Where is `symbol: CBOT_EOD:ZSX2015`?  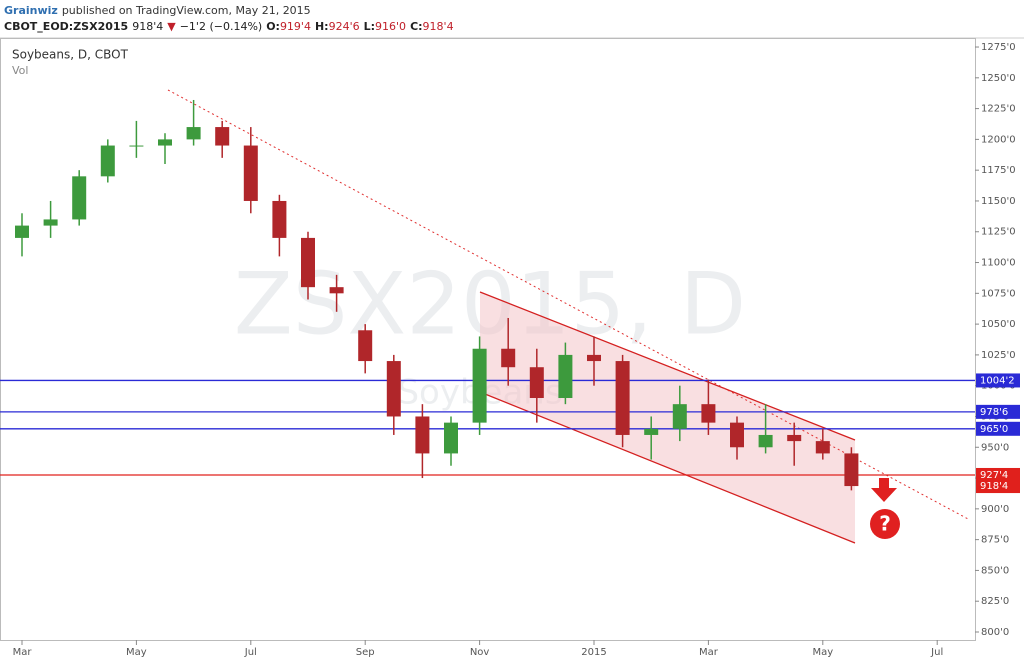
symbol: CBOT_EOD:ZSX2015 is located at coordinates (66, 26).